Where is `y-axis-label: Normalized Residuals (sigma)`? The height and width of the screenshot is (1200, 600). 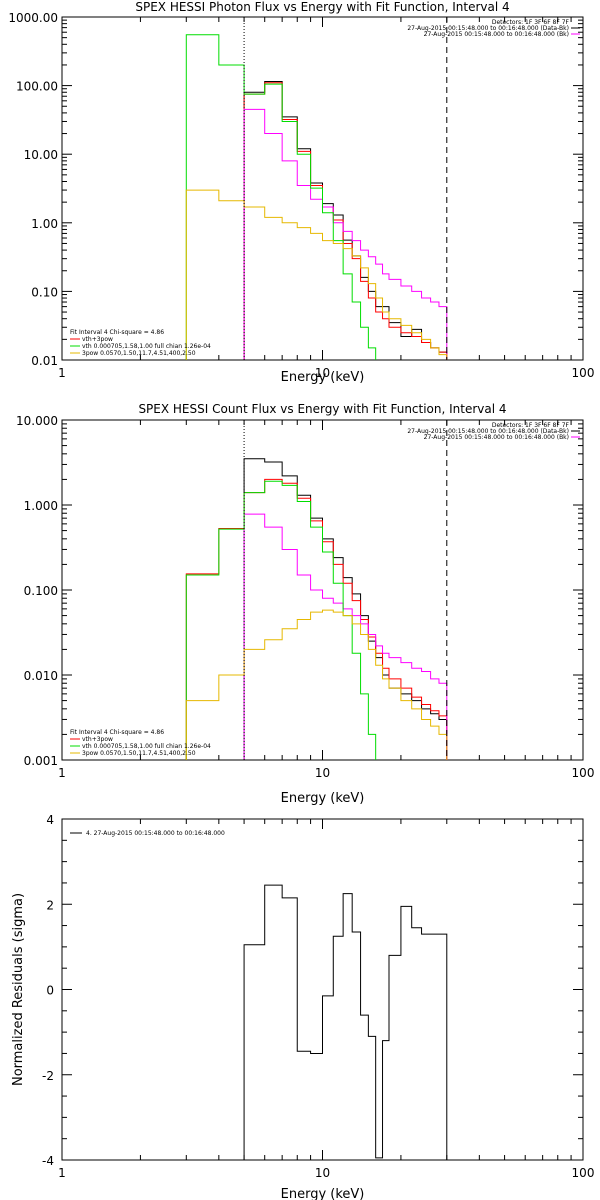 y-axis-label: Normalized Residuals (sigma) is located at coordinates (18, 989).